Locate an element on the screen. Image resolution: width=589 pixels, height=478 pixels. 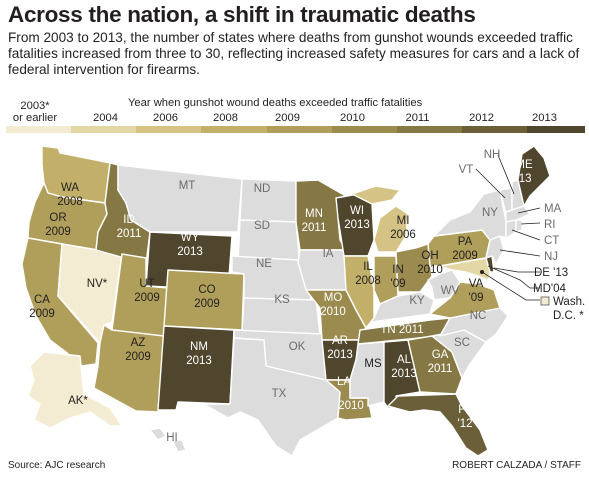
legend-label-2009: 2009 is located at coordinates (287, 118).